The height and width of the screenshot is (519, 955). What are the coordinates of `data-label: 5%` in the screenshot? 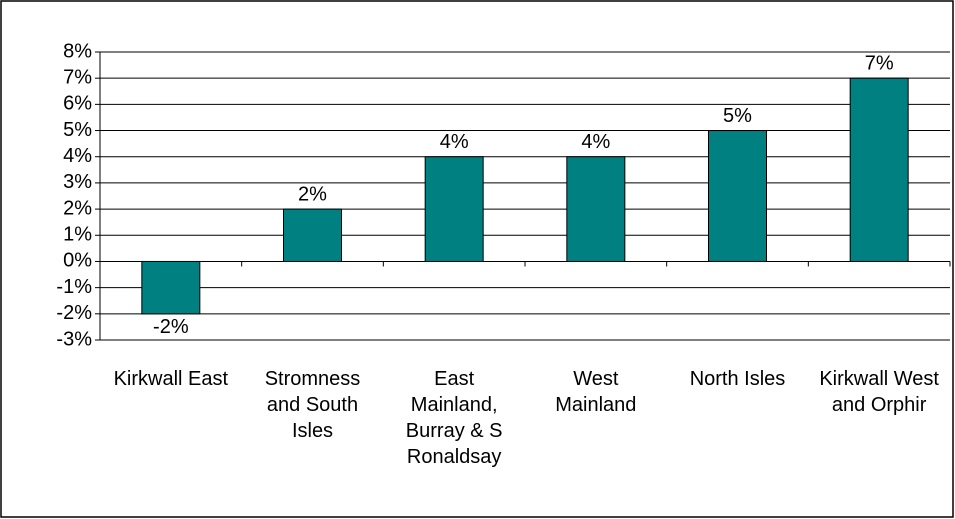 It's located at (737, 116).